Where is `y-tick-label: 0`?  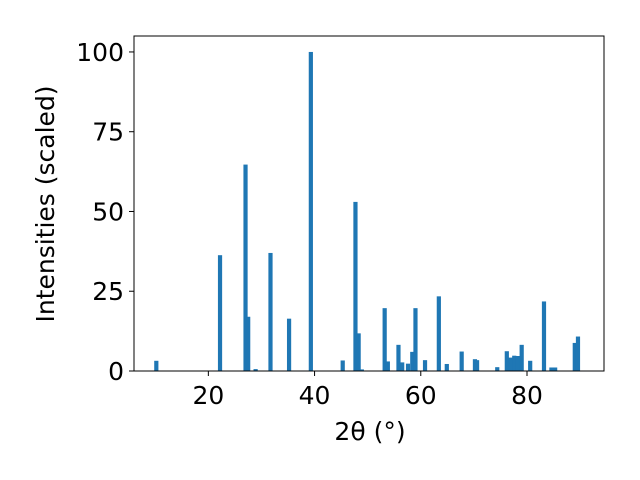 y-tick-label: 0 is located at coordinates (116, 371).